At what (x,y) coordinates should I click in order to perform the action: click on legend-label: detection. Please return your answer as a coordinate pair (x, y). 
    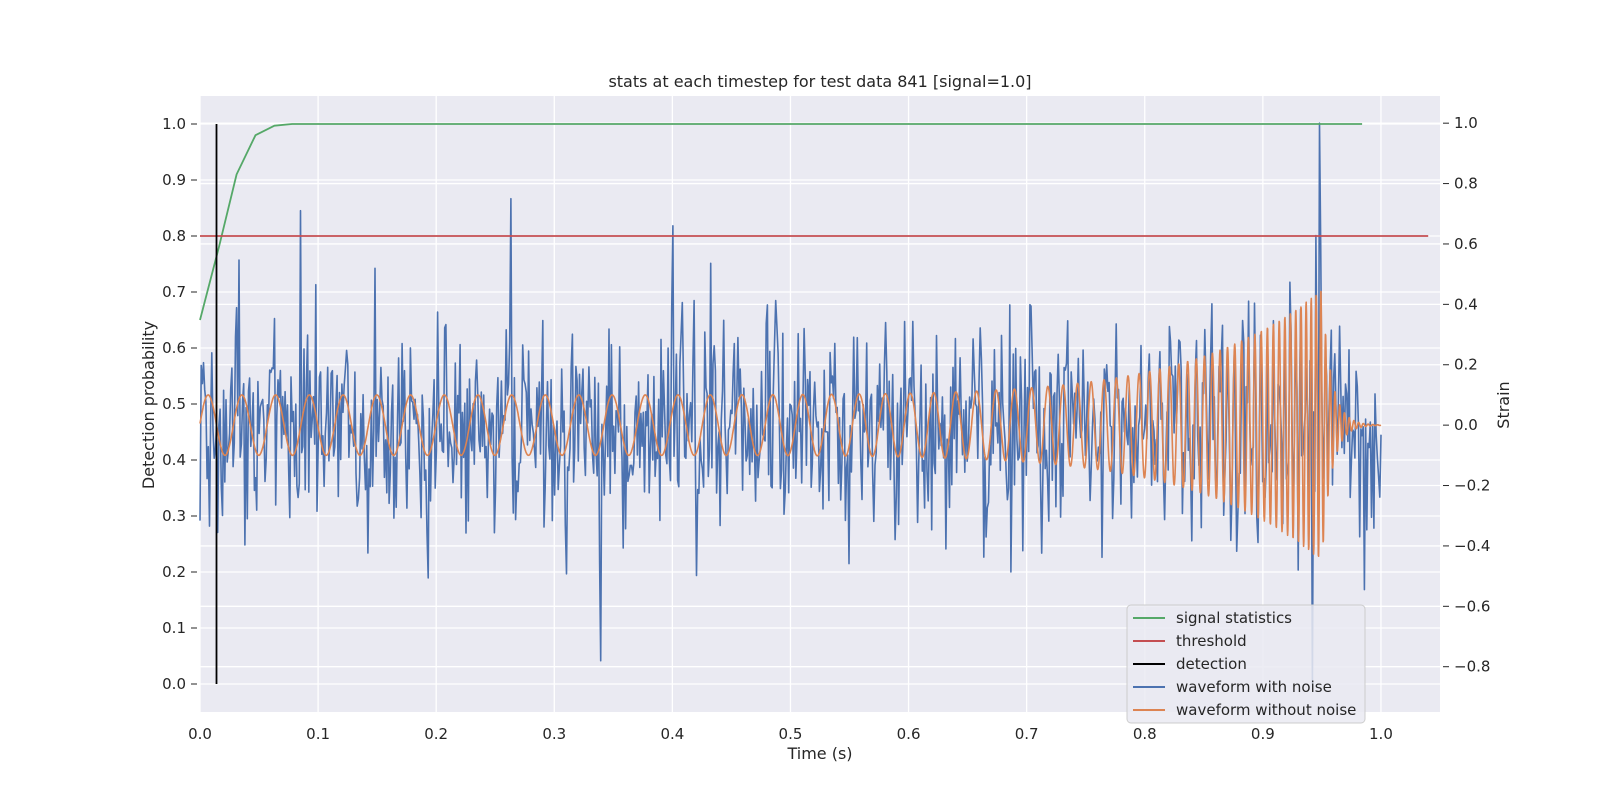
    Looking at the image, I should click on (1211, 664).